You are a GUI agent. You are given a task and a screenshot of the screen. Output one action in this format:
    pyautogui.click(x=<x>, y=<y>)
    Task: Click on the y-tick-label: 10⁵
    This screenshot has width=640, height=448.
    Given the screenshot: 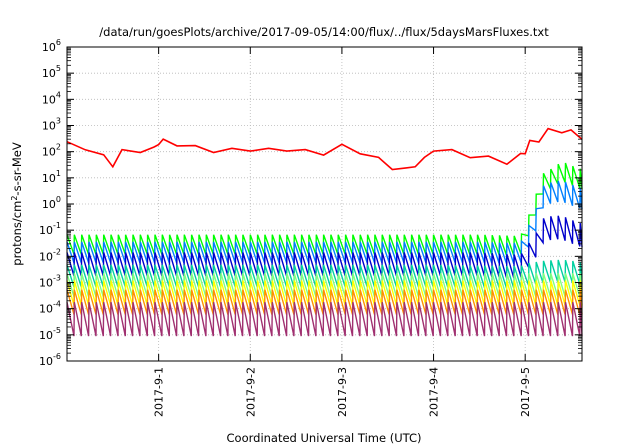 What is the action you would take?
    pyautogui.click(x=51, y=72)
    